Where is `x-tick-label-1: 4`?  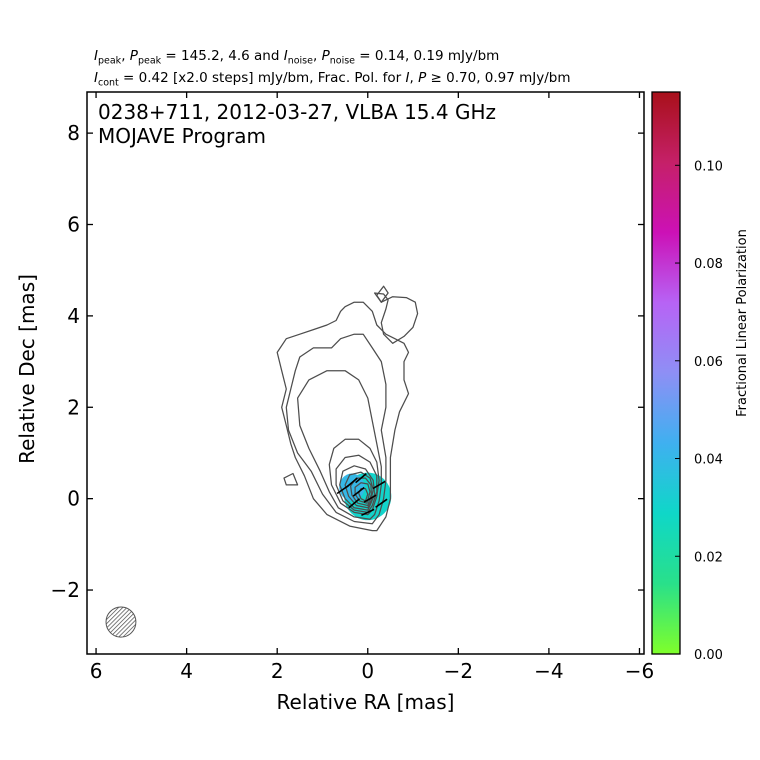
x-tick-label-1: 4 is located at coordinates (186, 671).